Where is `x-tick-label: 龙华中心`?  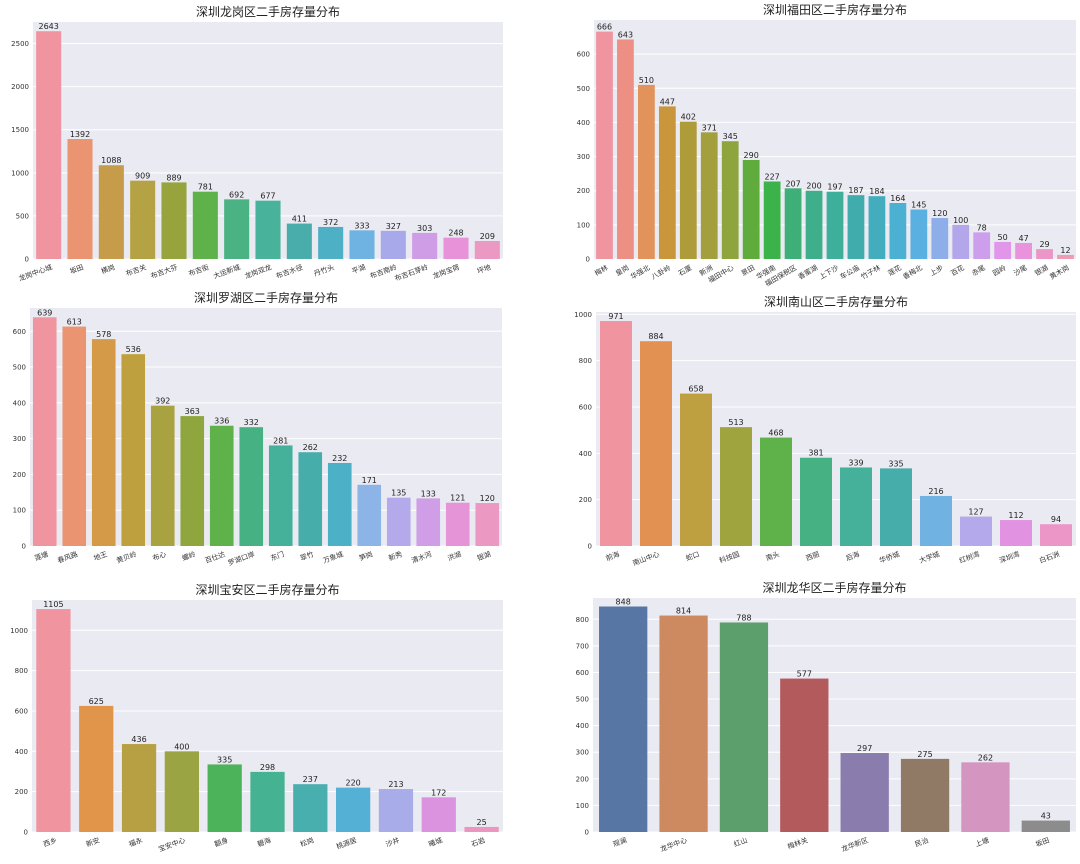 x-tick-label: 龙华中心 is located at coordinates (673, 844).